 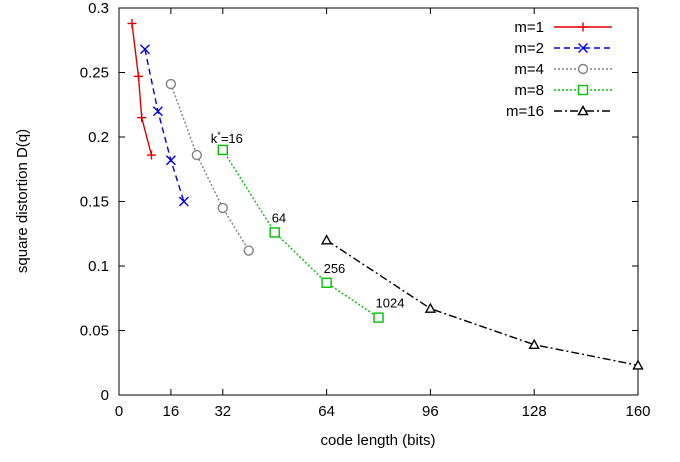 I want to click on legend-entry: m=8, so click(x=563, y=90).